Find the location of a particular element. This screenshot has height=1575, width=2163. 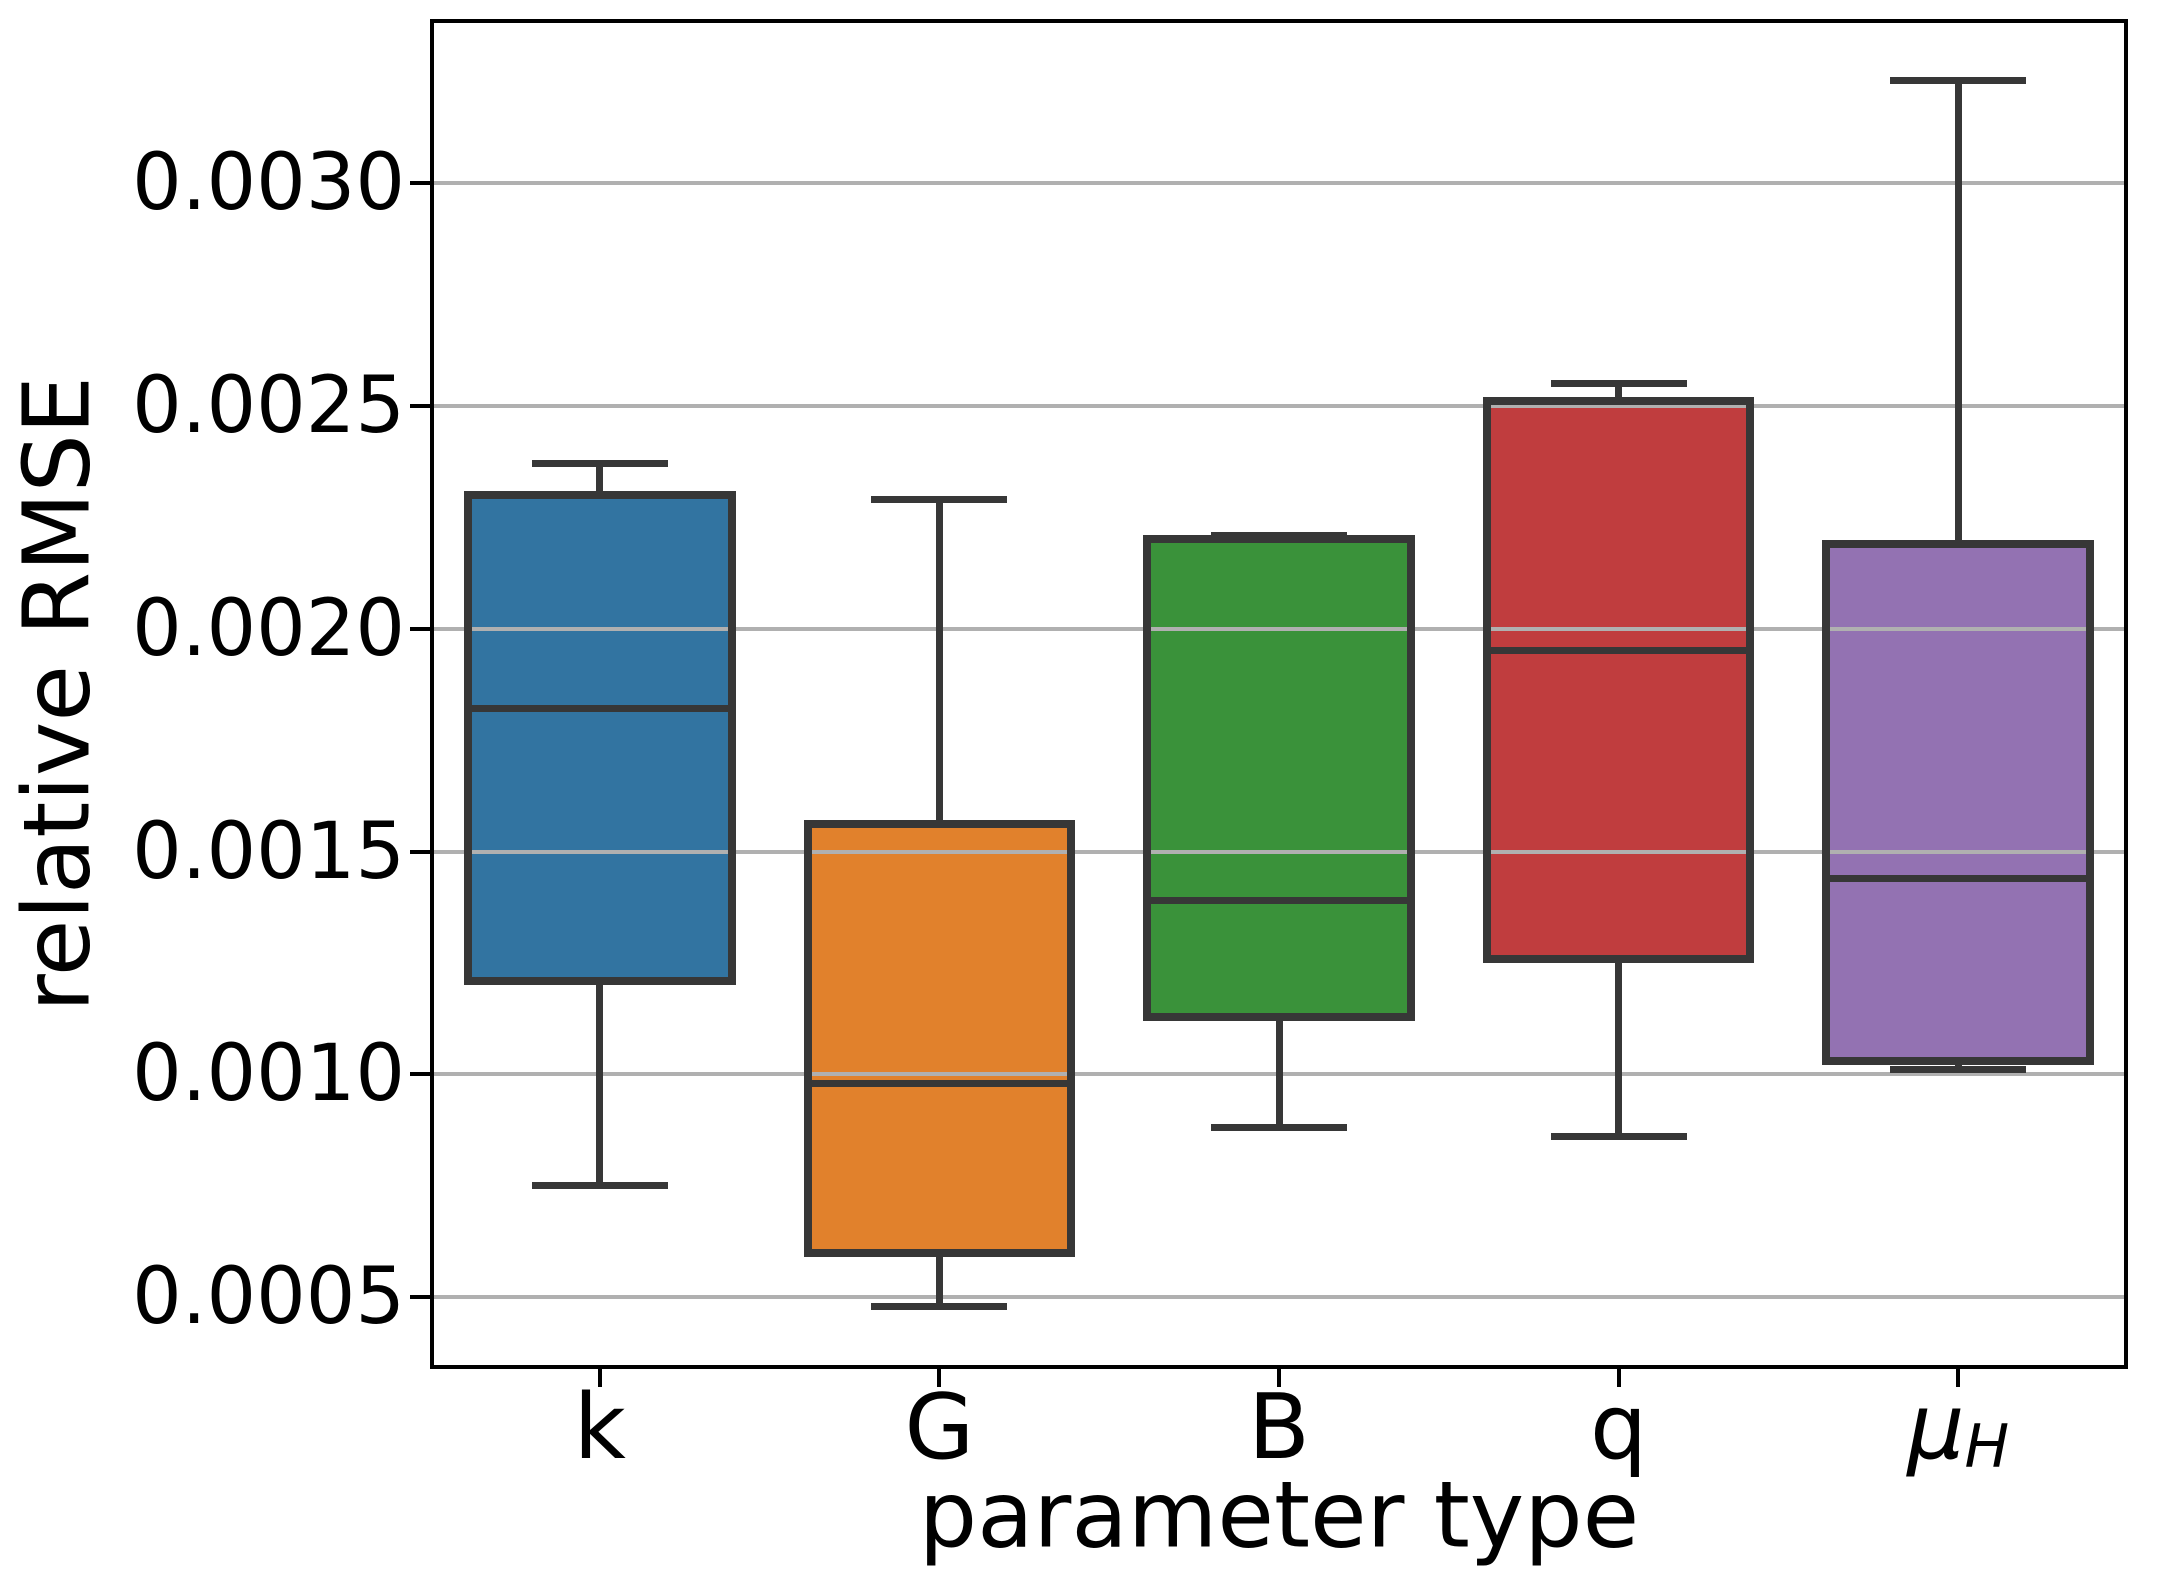

x-tick-label-G: G is located at coordinates (939, 1427).